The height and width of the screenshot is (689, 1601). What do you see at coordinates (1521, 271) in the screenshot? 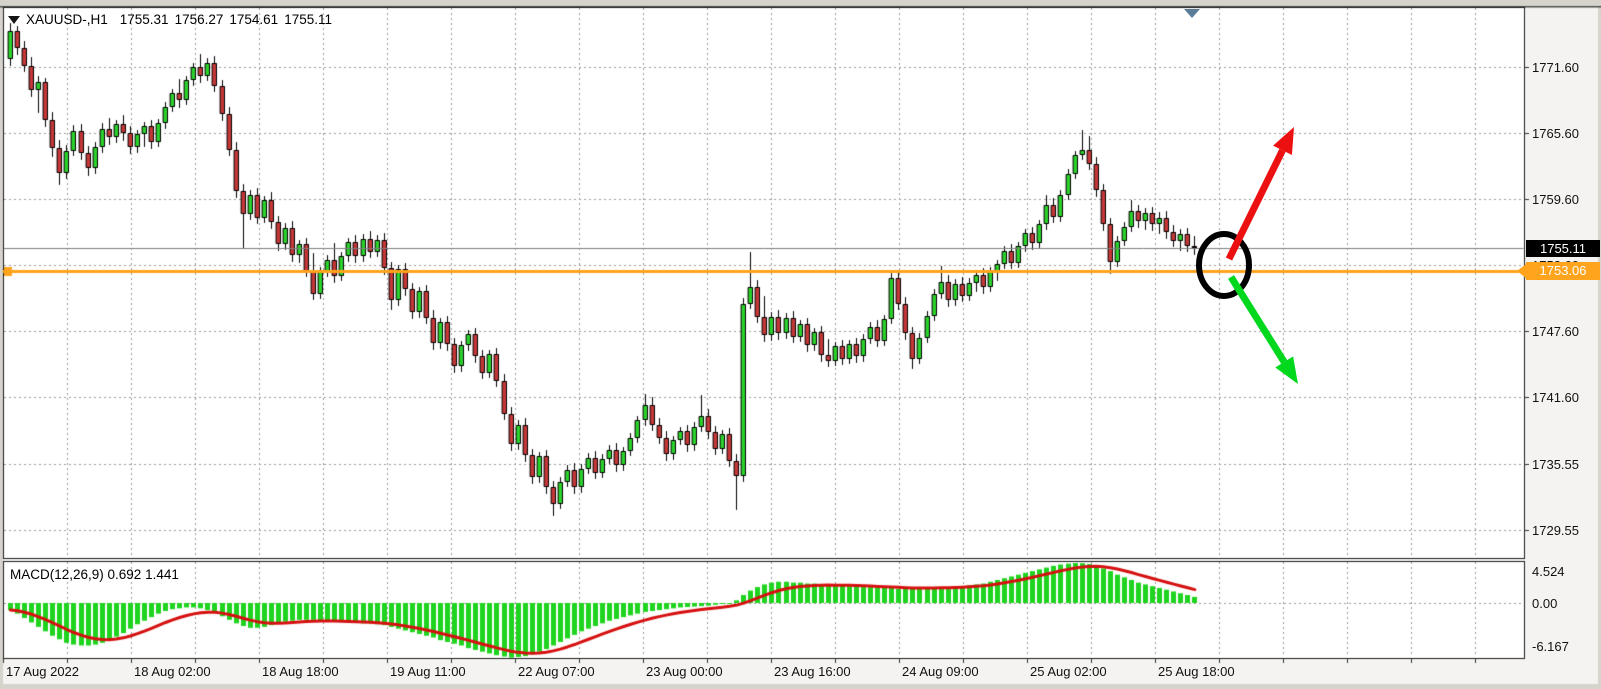
I see `order-line-pointer-icon` at bounding box center [1521, 271].